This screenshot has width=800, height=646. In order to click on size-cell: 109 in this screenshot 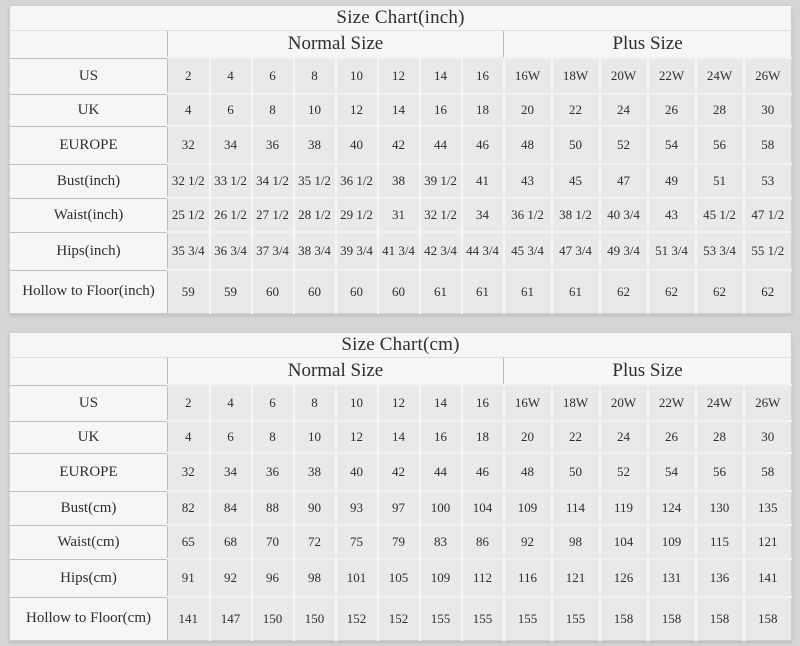, I will do `click(671, 541)`.